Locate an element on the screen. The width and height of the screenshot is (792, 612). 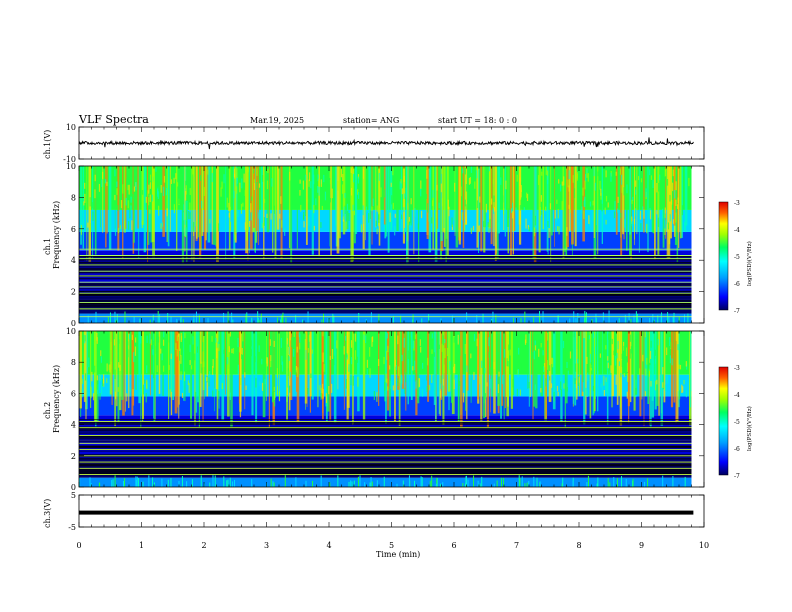
ch1-spec-ytick-label: 4 is located at coordinates (73, 260).